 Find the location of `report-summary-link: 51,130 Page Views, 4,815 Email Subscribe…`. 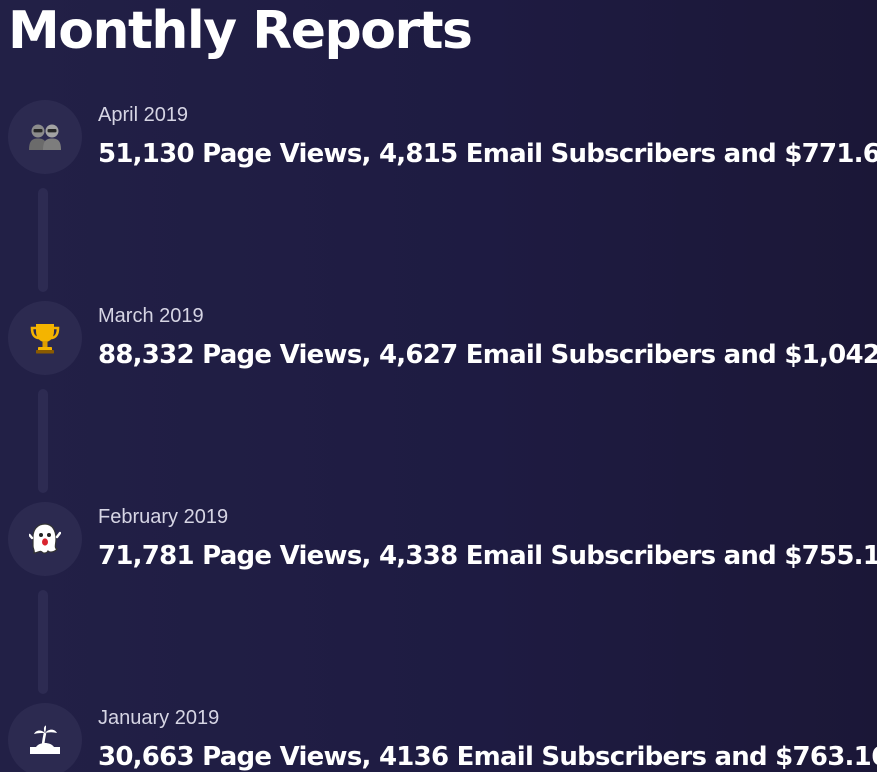

report-summary-link: 51,130 Page Views, 4,815 Email Subscribe… is located at coordinates (487, 154).